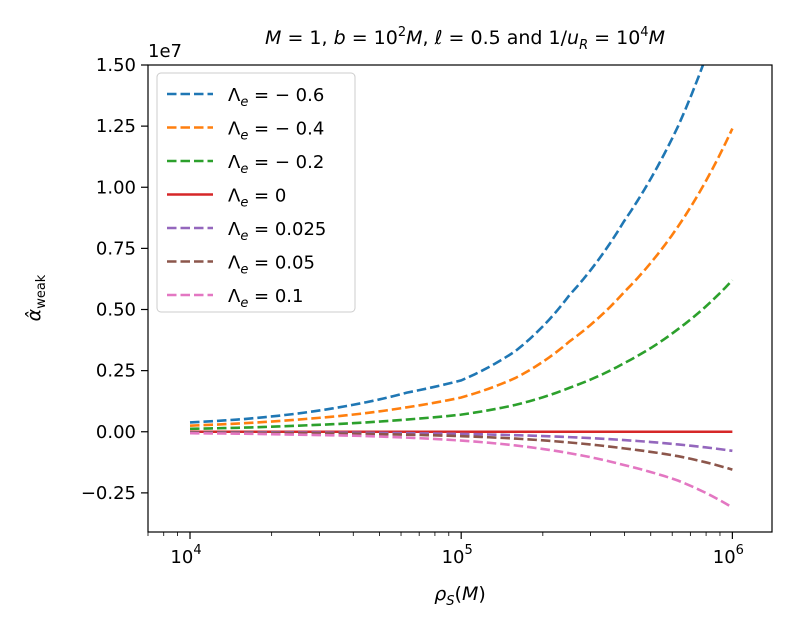 This screenshot has height=638, width=797. Describe the element at coordinates (265, 298) in the screenshot. I see `legend-label-6: Λe = 0.1` at that location.